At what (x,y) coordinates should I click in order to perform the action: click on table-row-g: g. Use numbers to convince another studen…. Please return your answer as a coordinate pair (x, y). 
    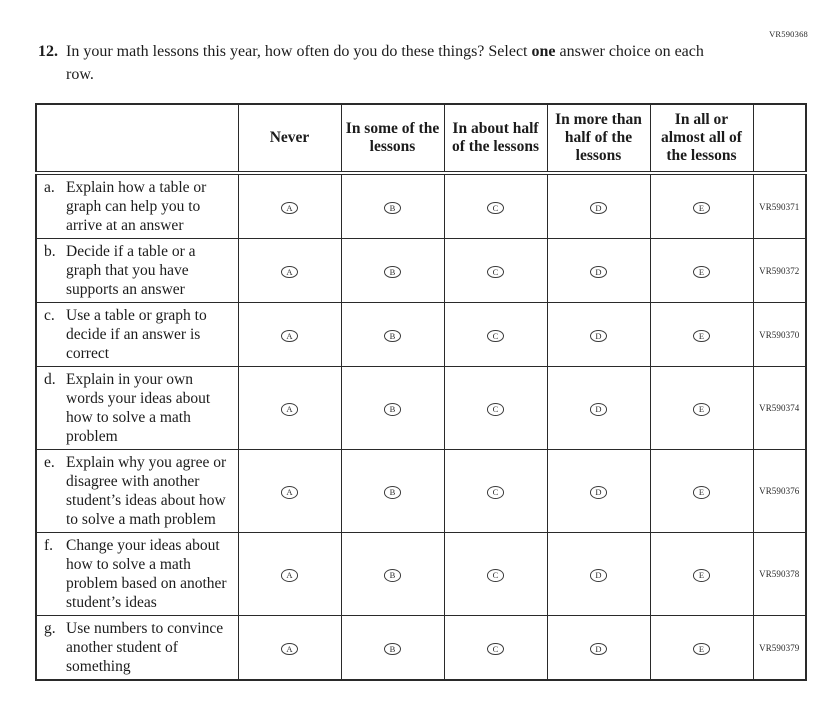
    Looking at the image, I should click on (421, 648).